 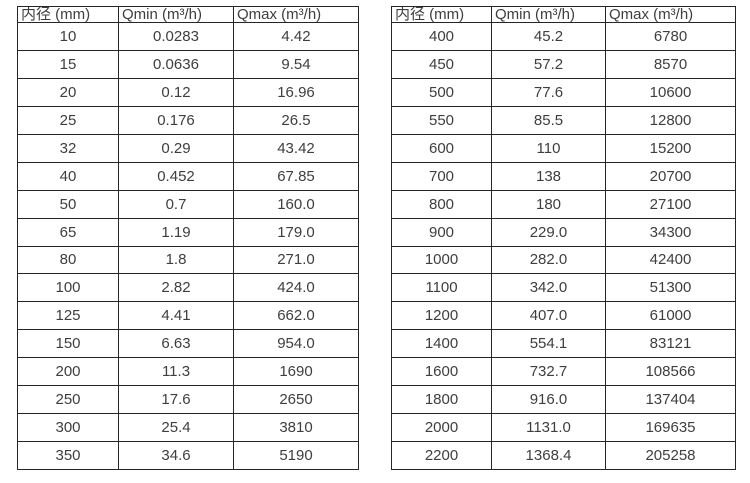 I want to click on table-cell: 179.0, so click(x=296, y=232).